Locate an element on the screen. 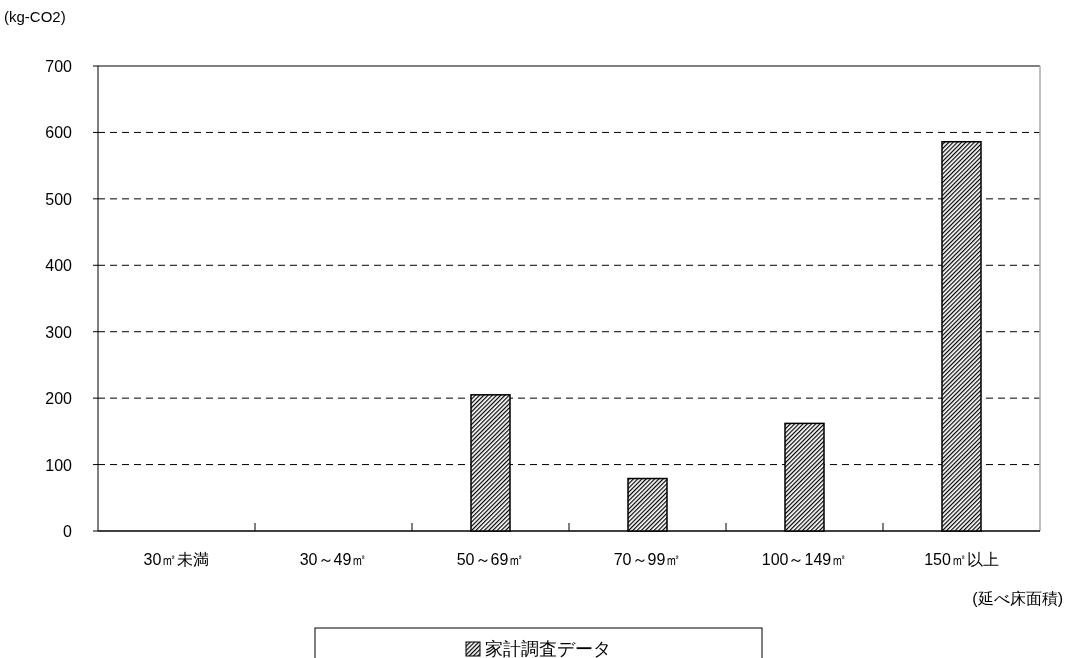  y-tick-label: 300 is located at coordinates (59, 332).